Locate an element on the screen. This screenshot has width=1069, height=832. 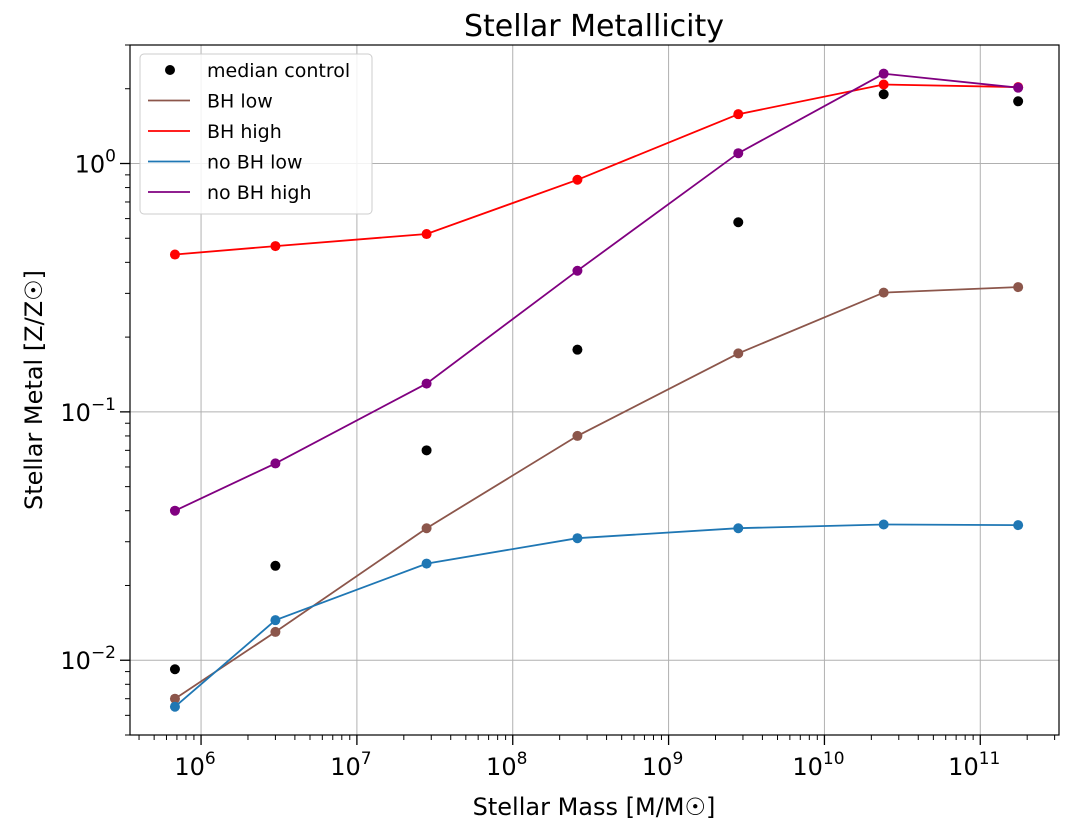
y-axis-label: Stellar Metal [Z/Z☉] is located at coordinates (34, 390).